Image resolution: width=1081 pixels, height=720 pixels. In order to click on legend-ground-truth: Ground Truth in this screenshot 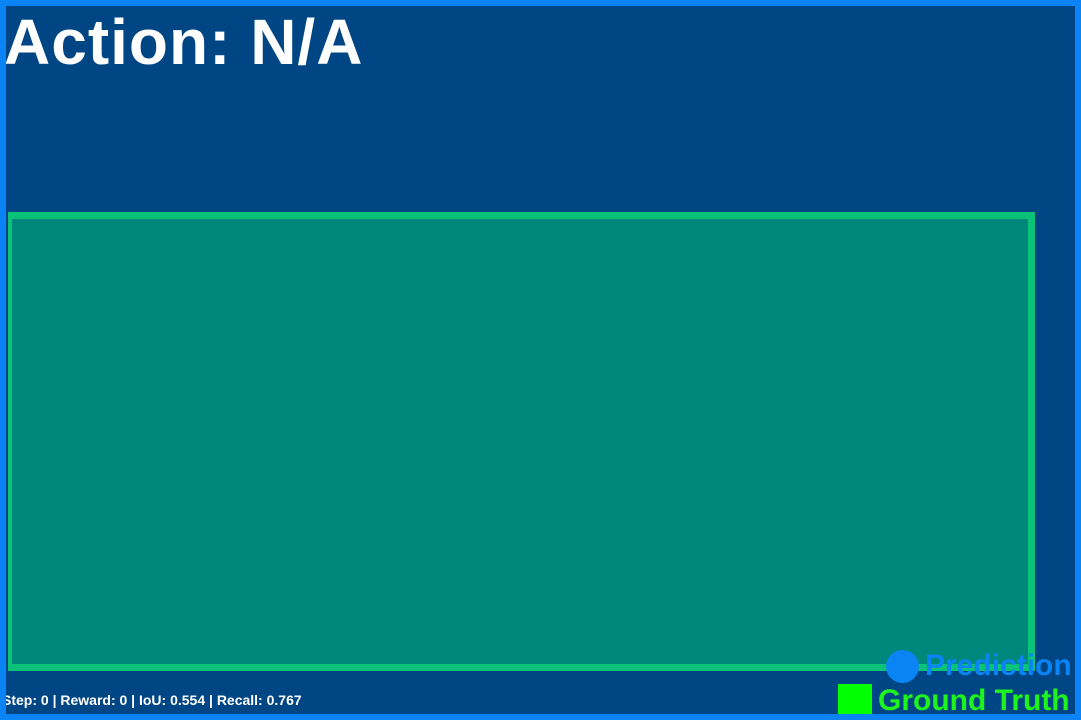, I will do `click(954, 701)`.